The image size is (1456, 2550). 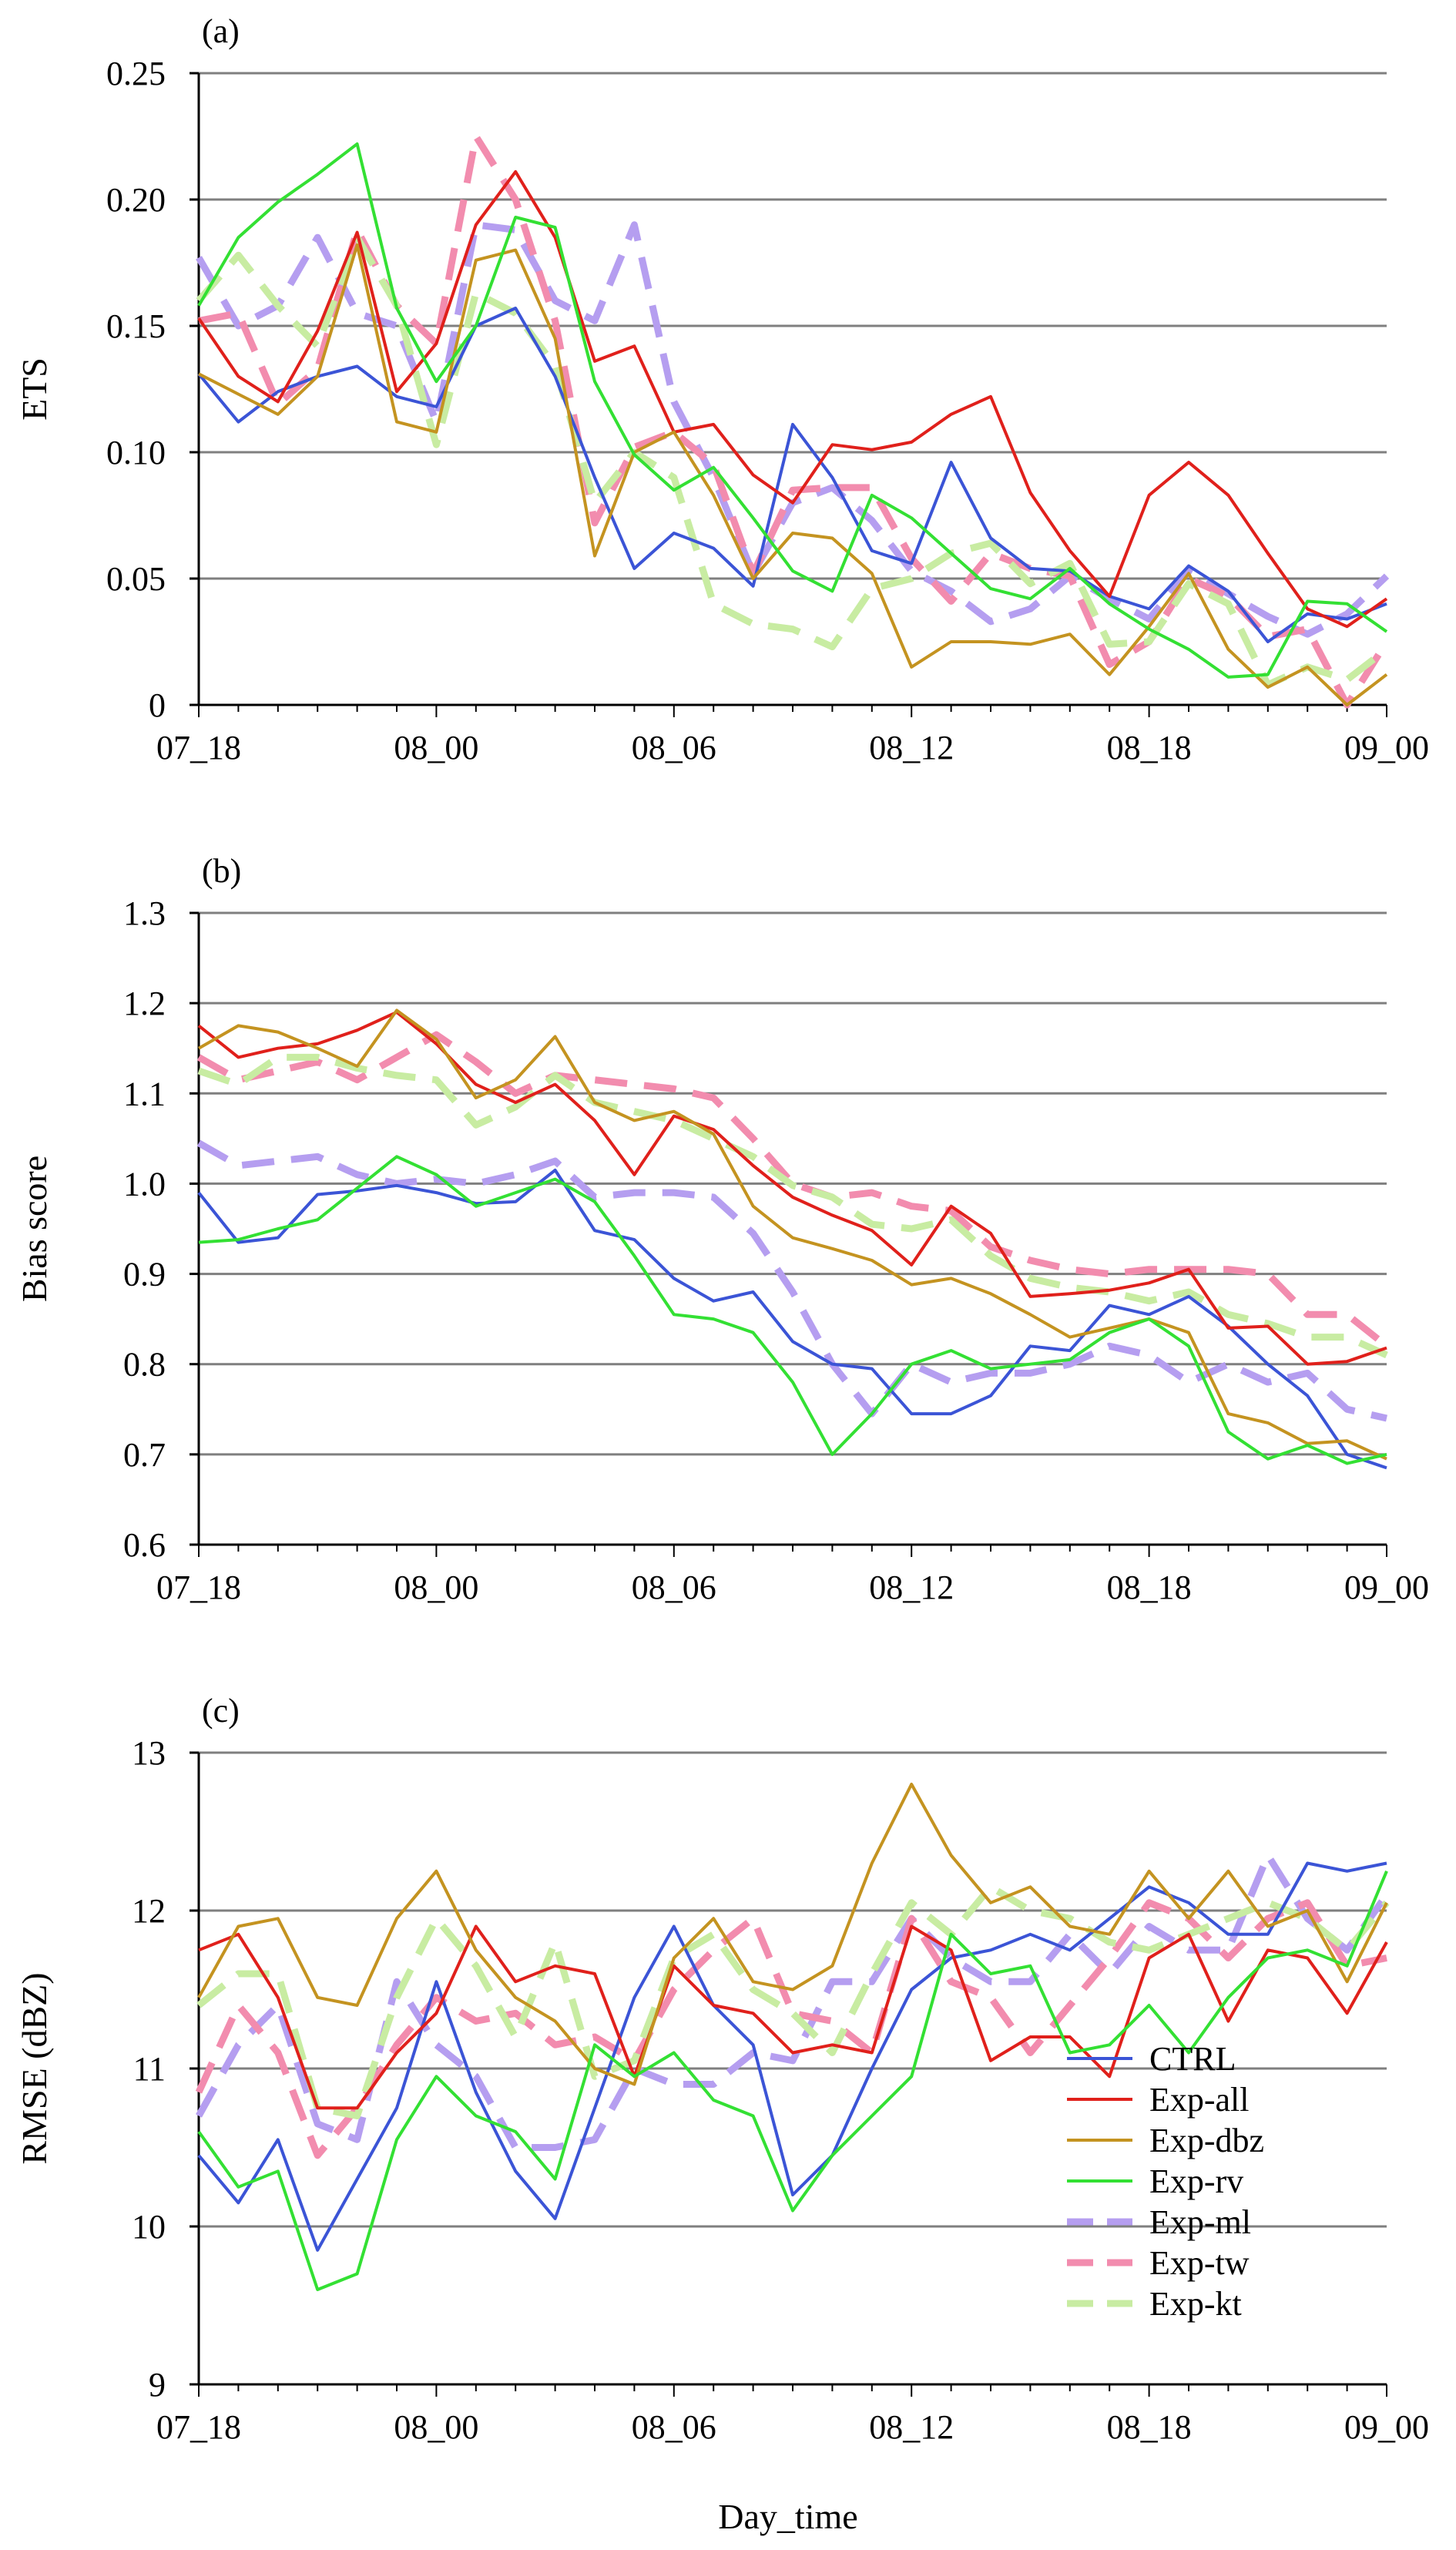 What do you see at coordinates (149, 2227) in the screenshot?
I see `y-tick-label: 10` at bounding box center [149, 2227].